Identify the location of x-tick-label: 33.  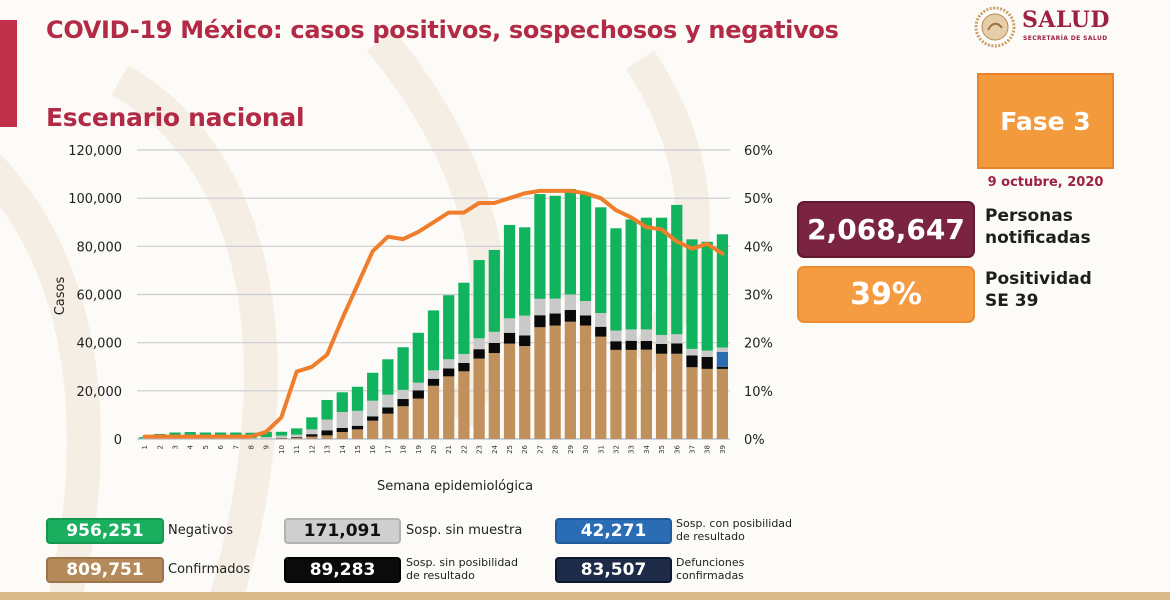
(632, 449).